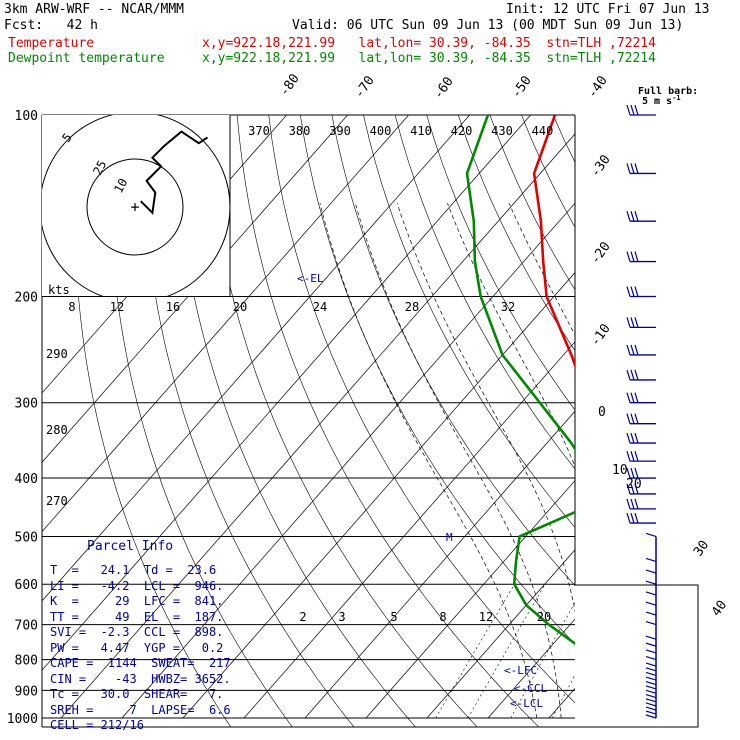  What do you see at coordinates (393, 617) in the screenshot?
I see `mixing-ratio-label: 5` at bounding box center [393, 617].